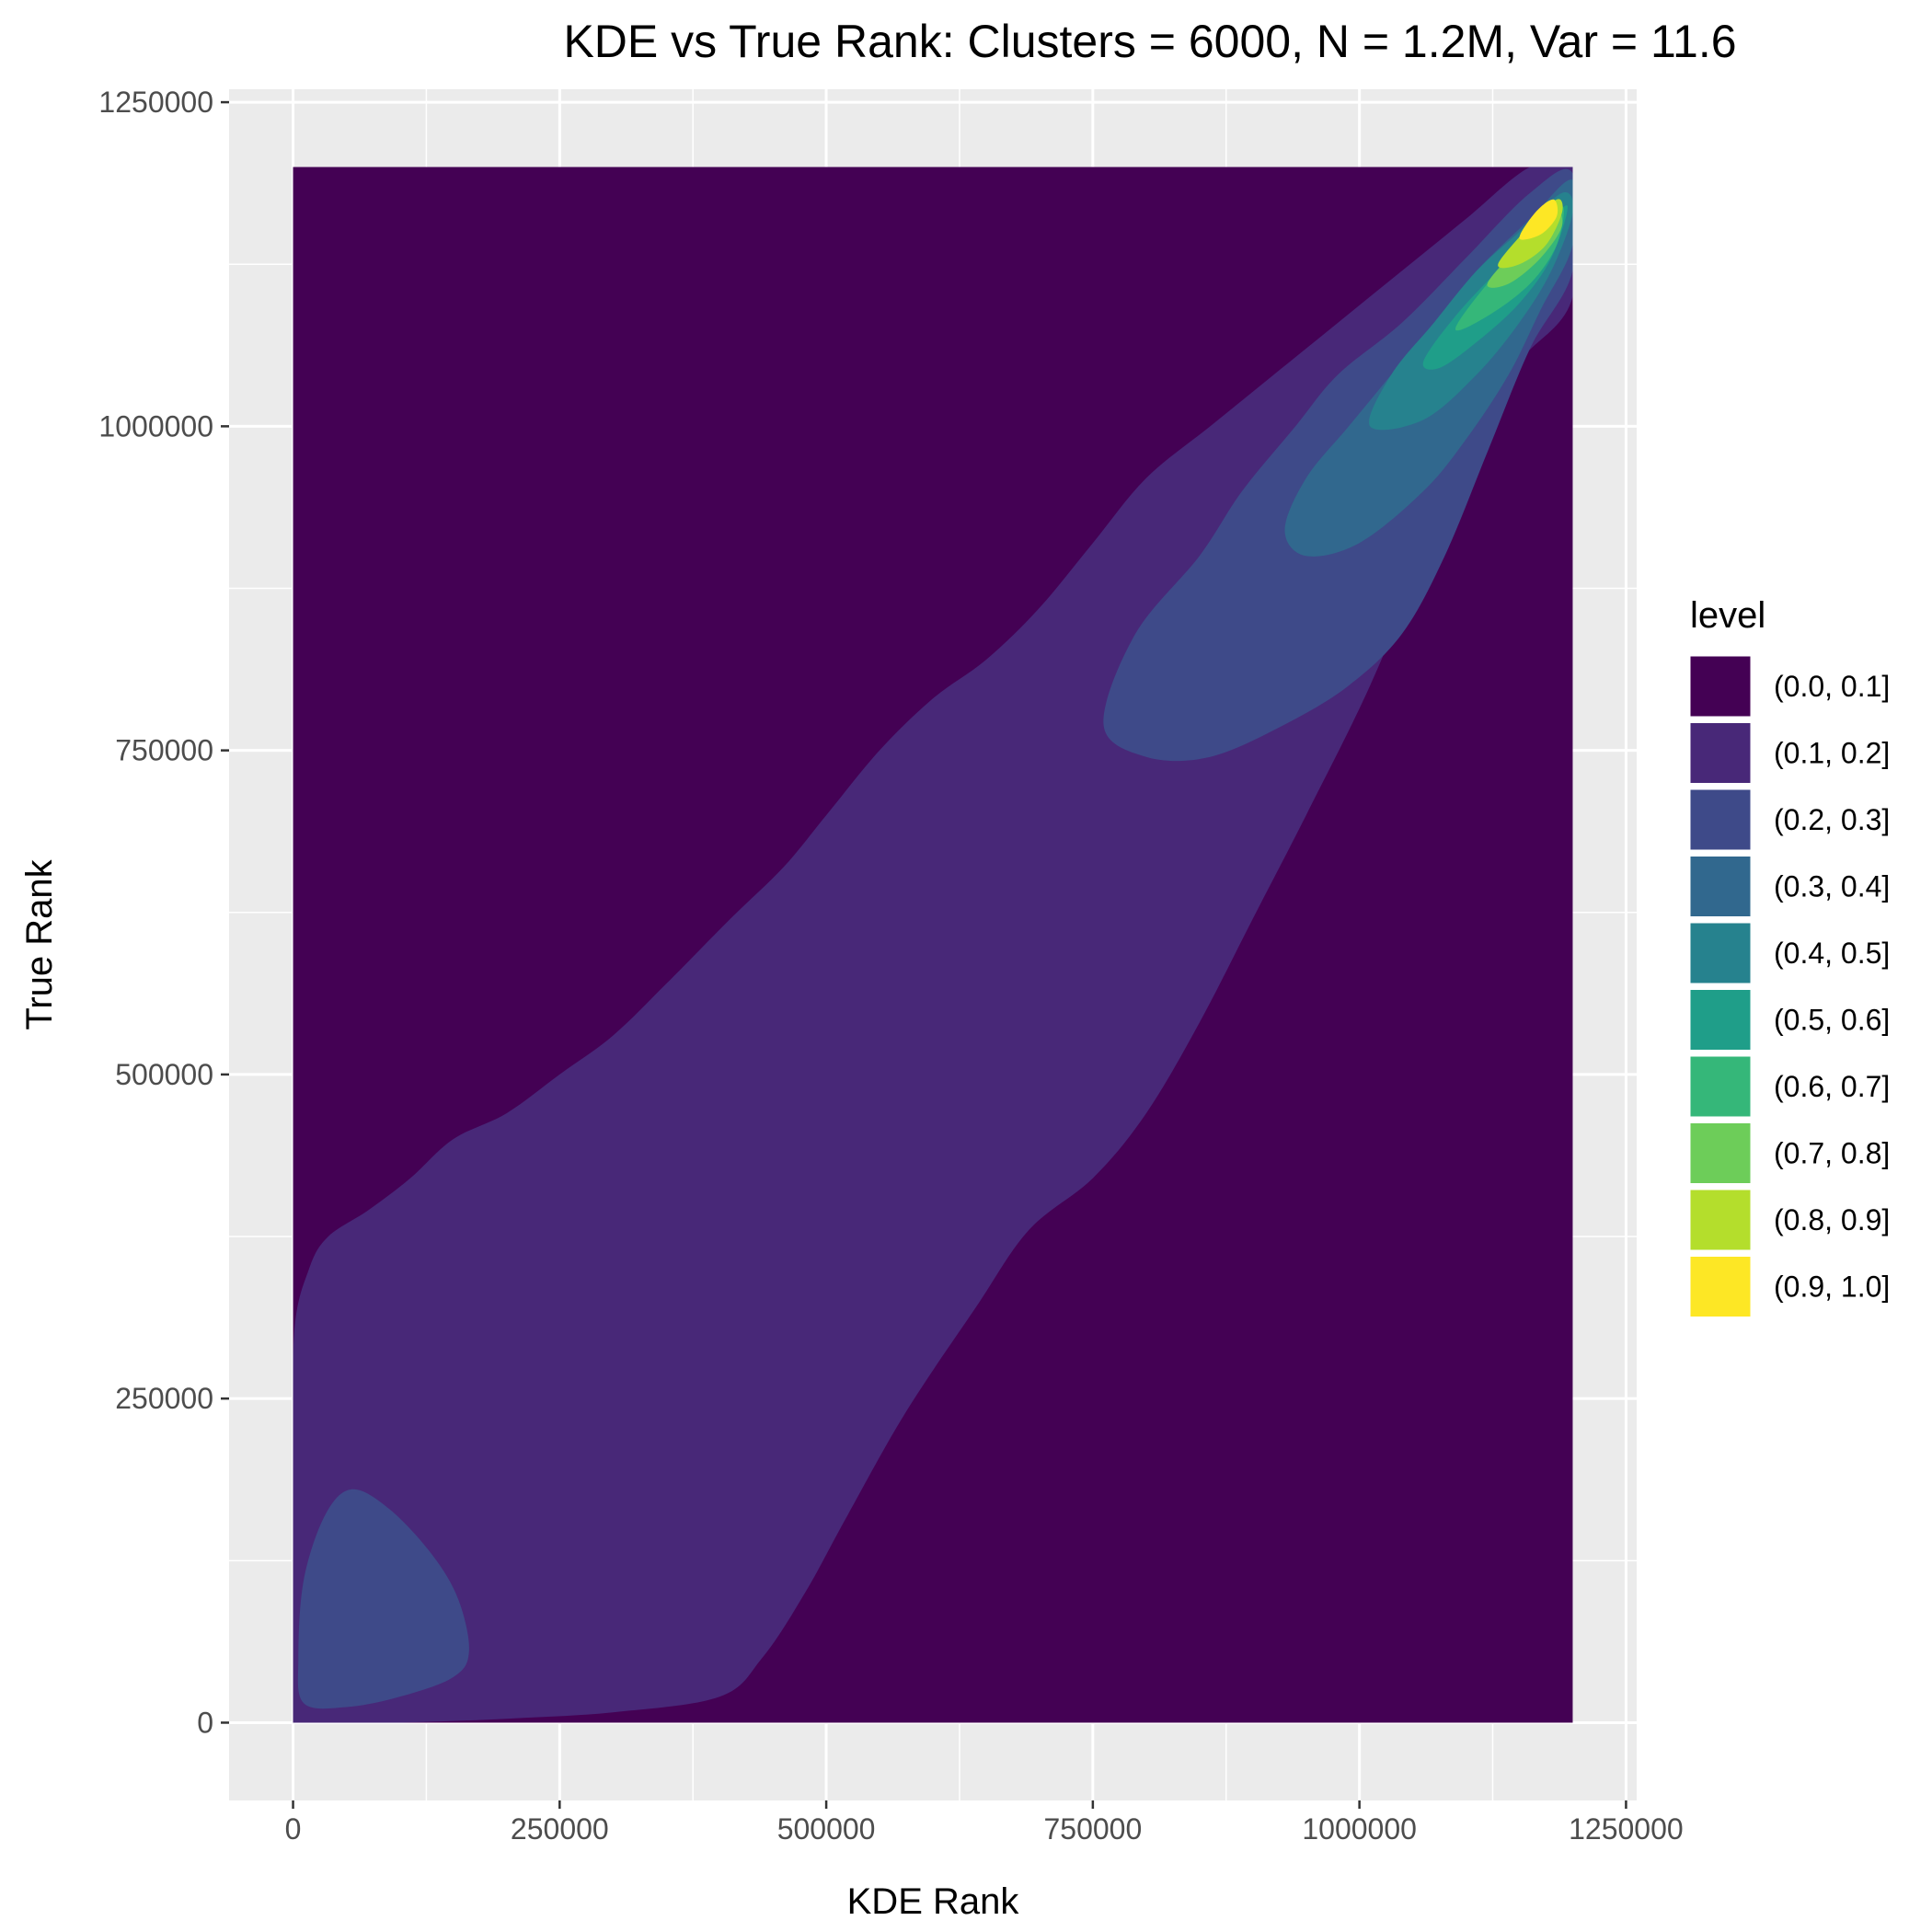  I want to click on y-tick-label: 0, so click(205, 1722).